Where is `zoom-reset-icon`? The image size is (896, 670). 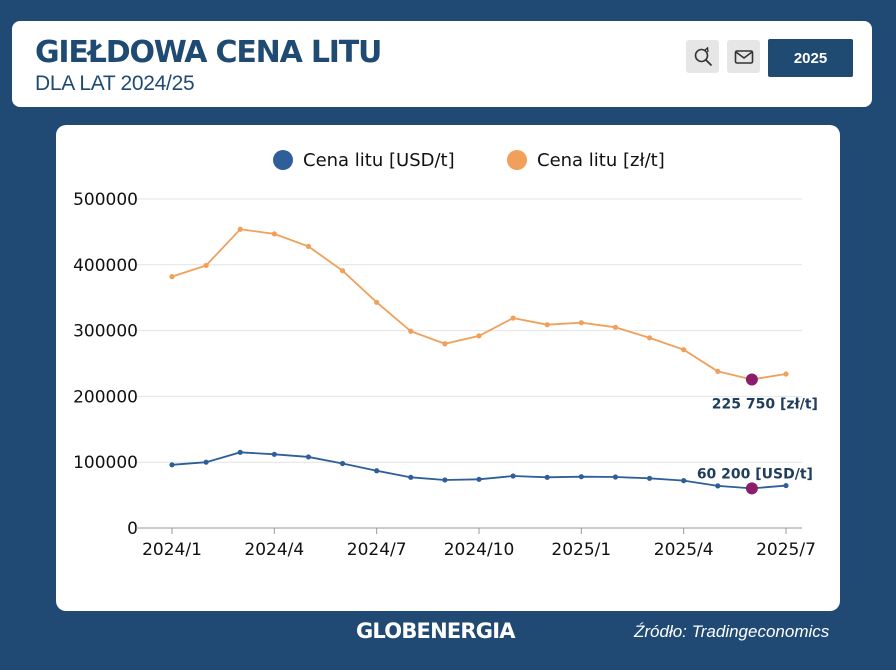
zoom-reset-icon is located at coordinates (703, 56).